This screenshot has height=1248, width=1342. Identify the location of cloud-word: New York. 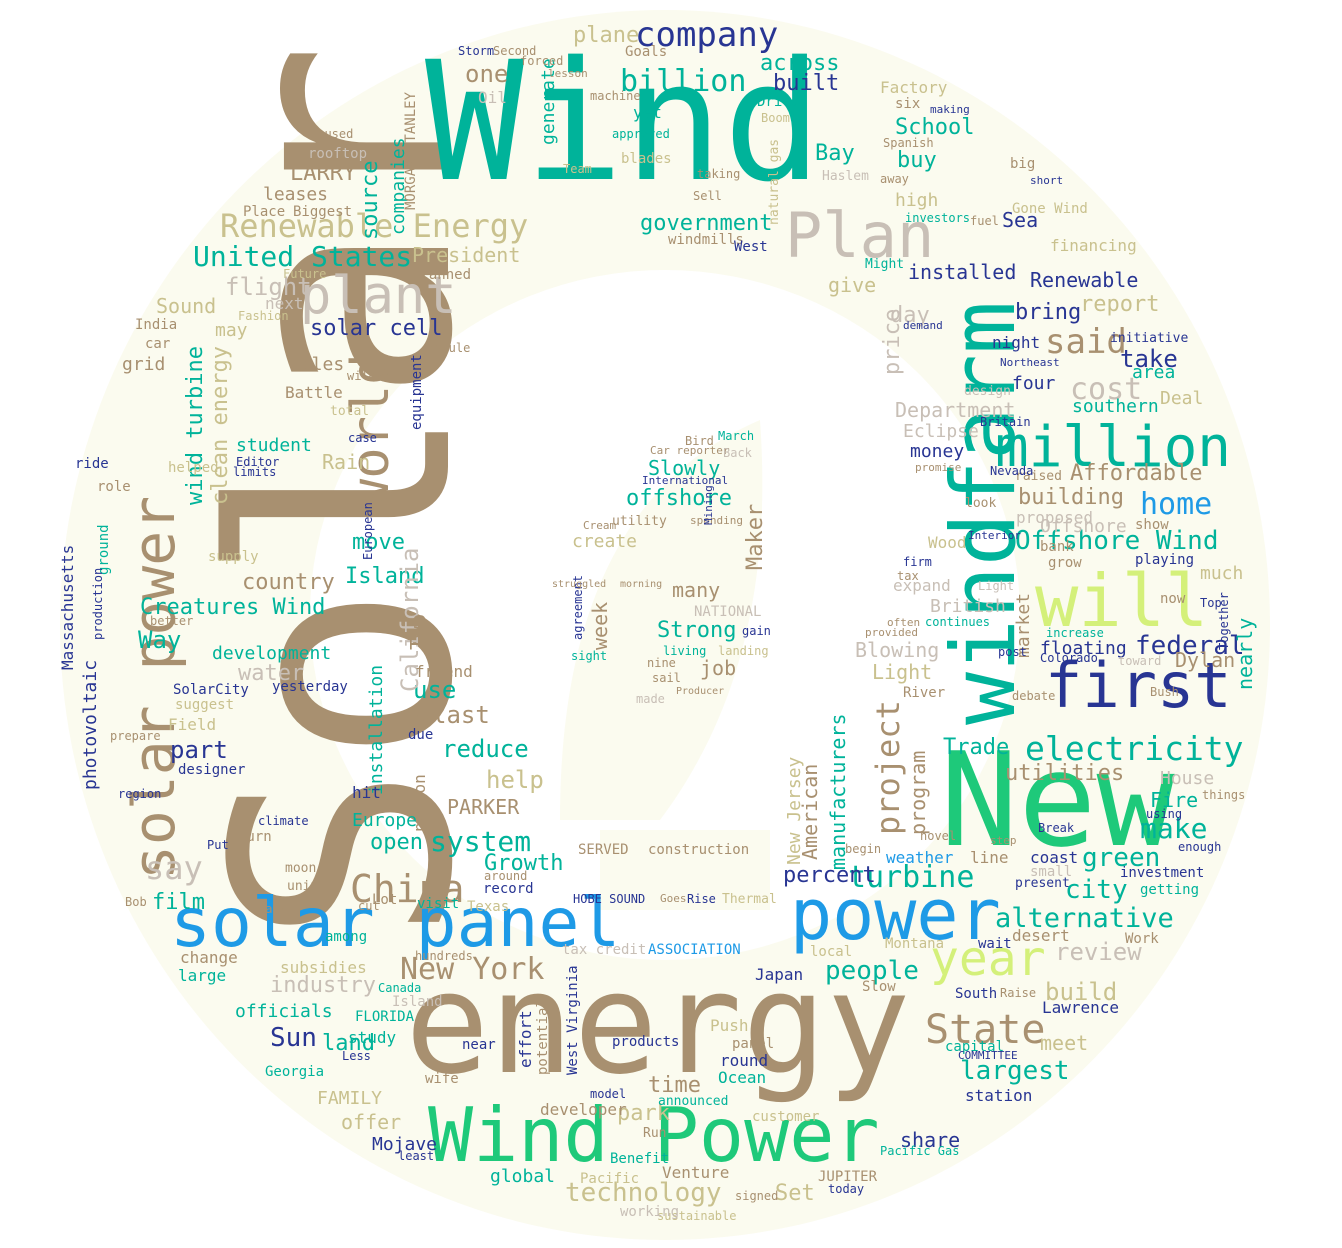
(472, 969).